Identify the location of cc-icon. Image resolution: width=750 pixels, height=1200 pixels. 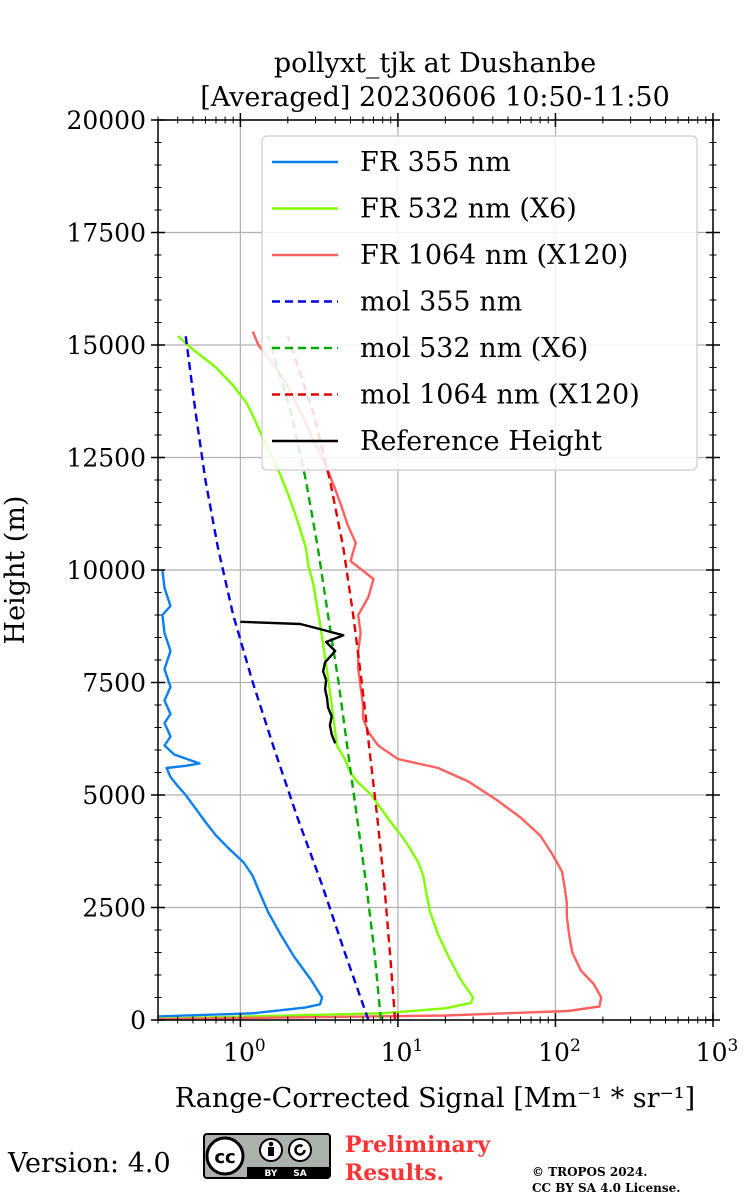
(225, 1156).